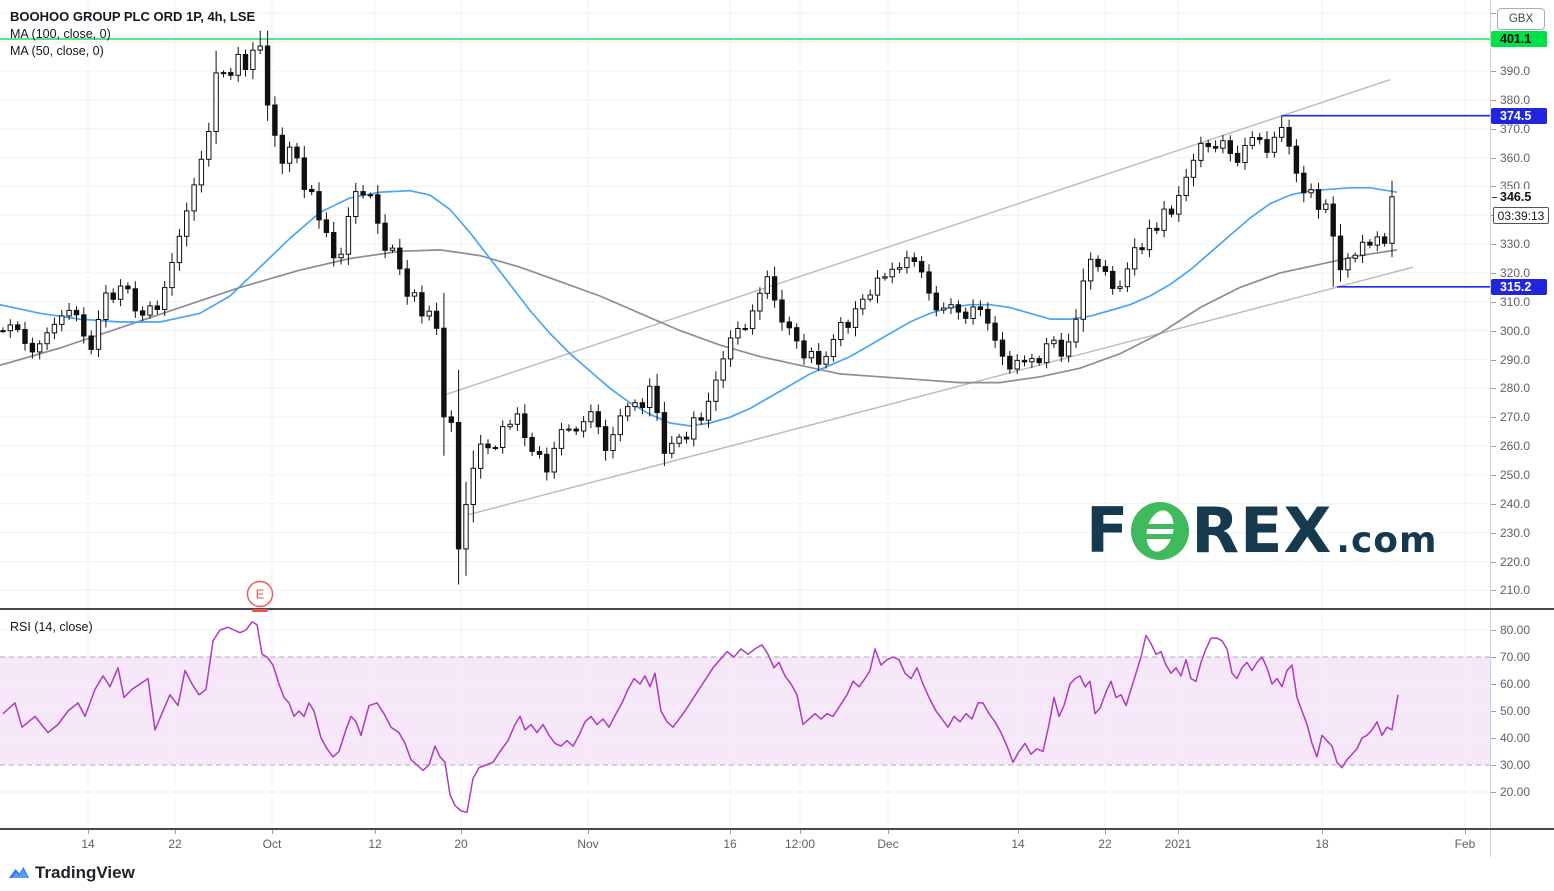 The image size is (1554, 891). I want to click on svg-text: E, so click(260, 594).